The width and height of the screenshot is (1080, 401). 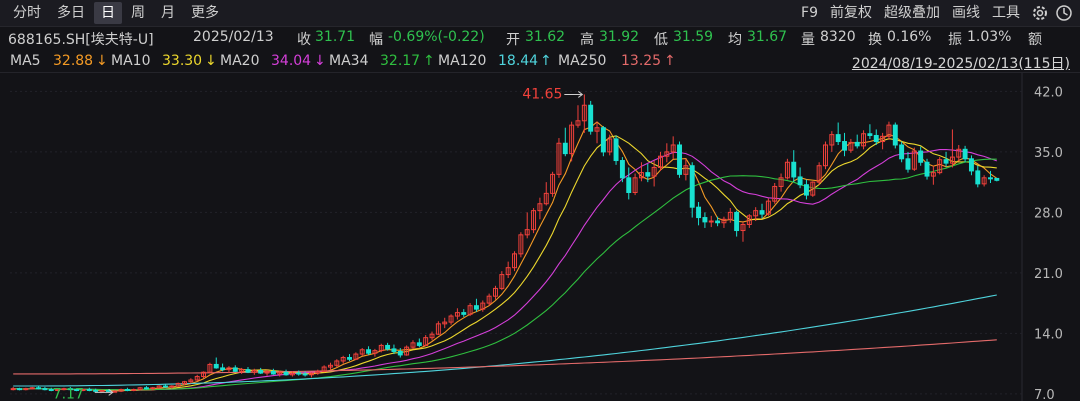 What do you see at coordinates (111, 392) in the screenshot?
I see `annotation-arrowhead` at bounding box center [111, 392].